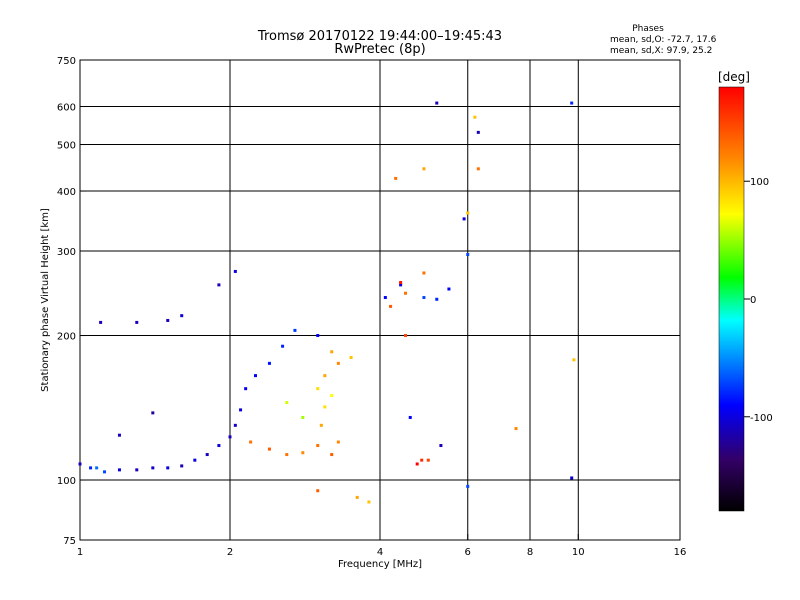 This screenshot has height=600, width=800. Describe the element at coordinates (731, 299) in the screenshot. I see `colorbar` at that location.